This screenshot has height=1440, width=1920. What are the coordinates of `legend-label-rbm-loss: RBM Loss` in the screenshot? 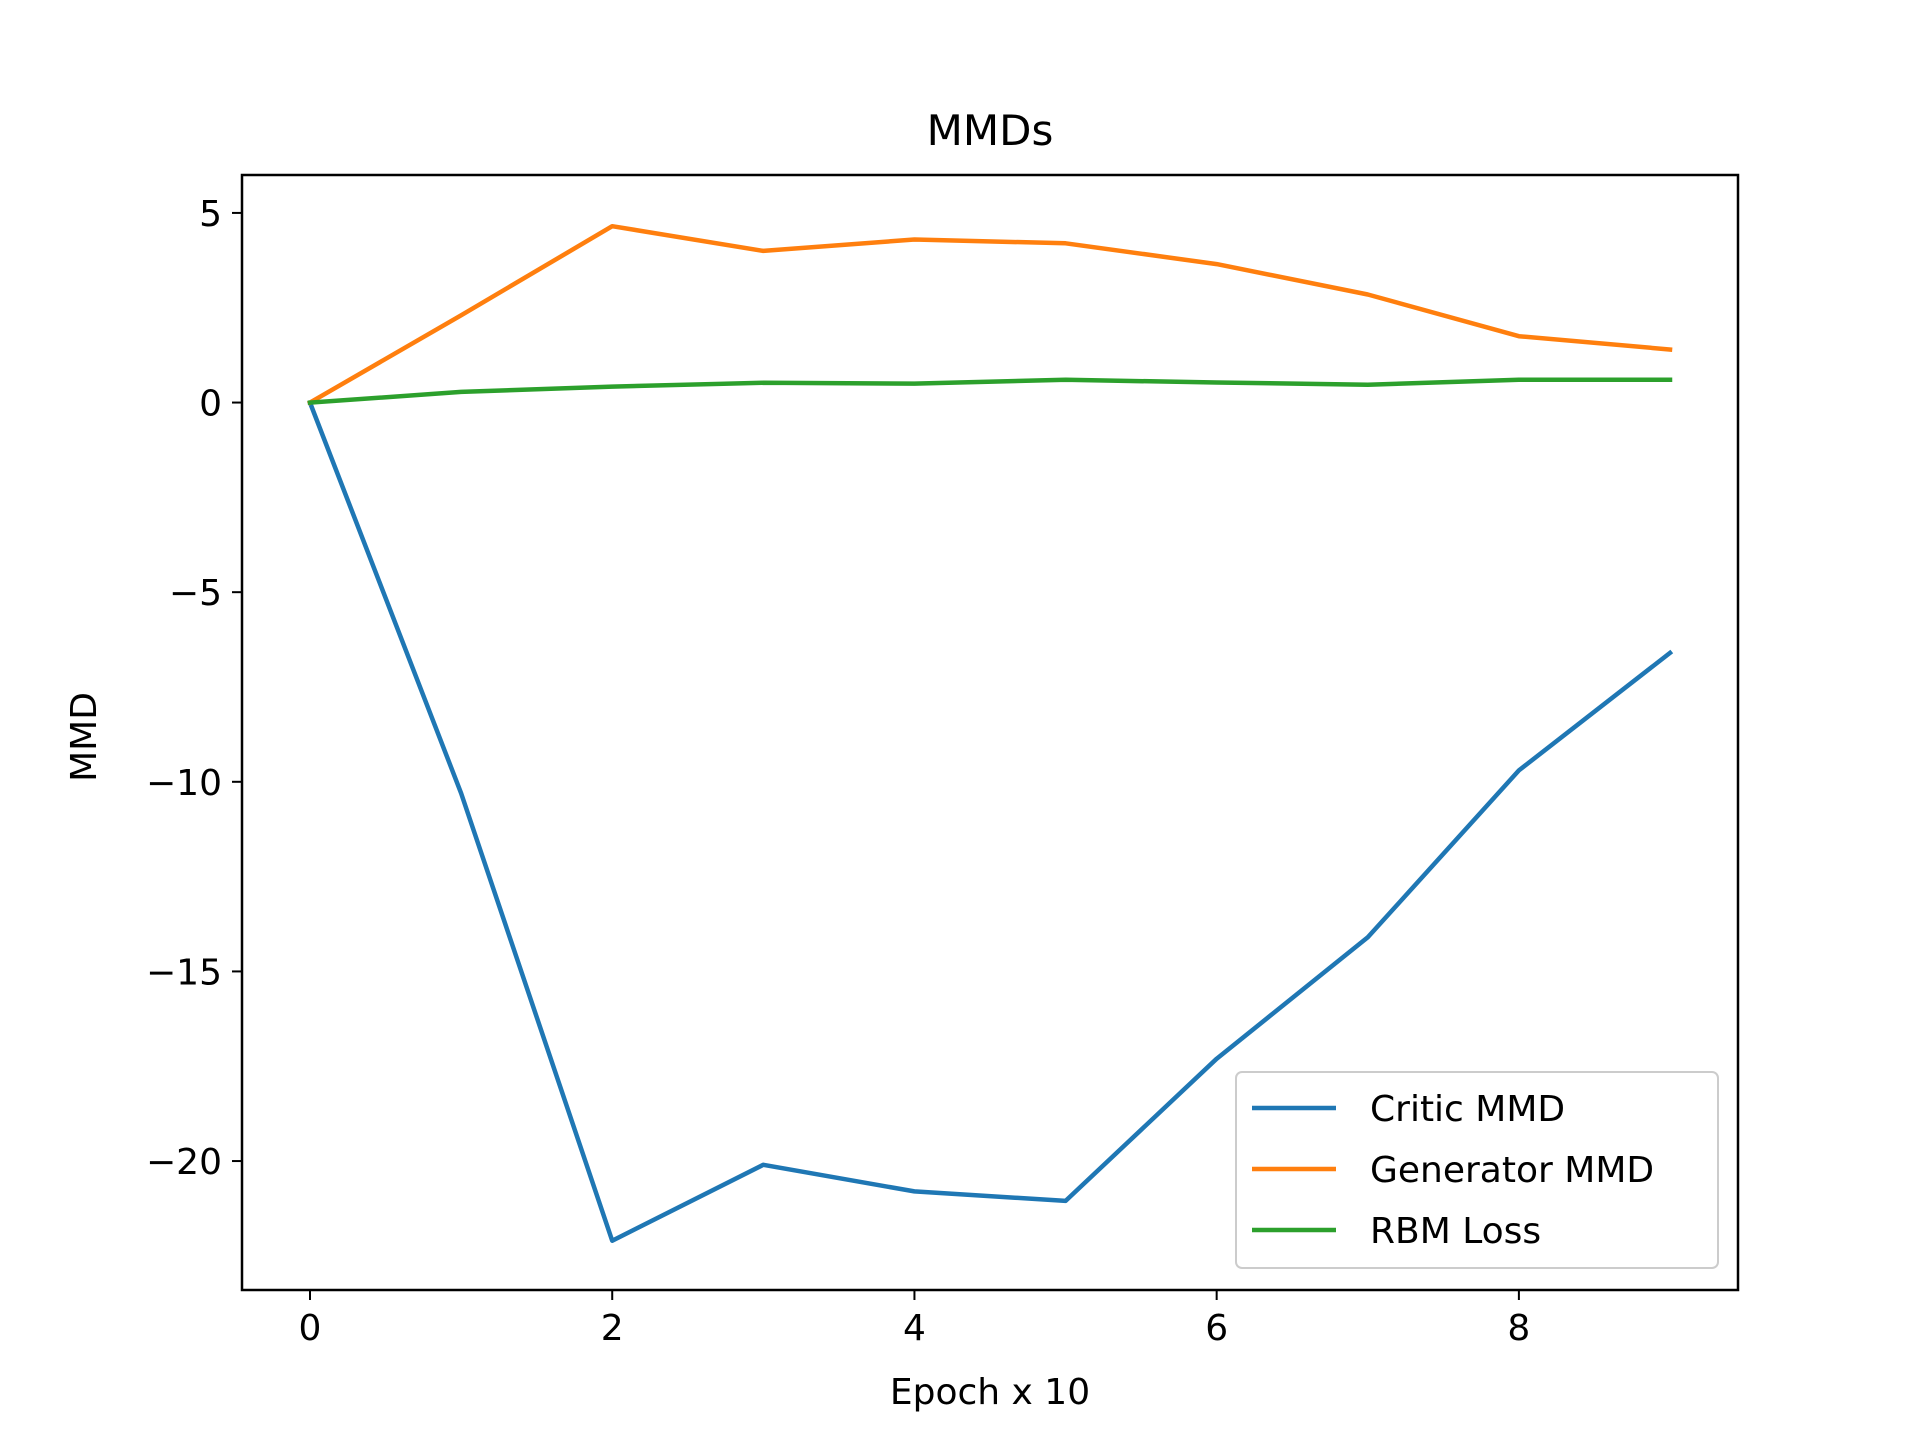 It's located at (1455, 1231).